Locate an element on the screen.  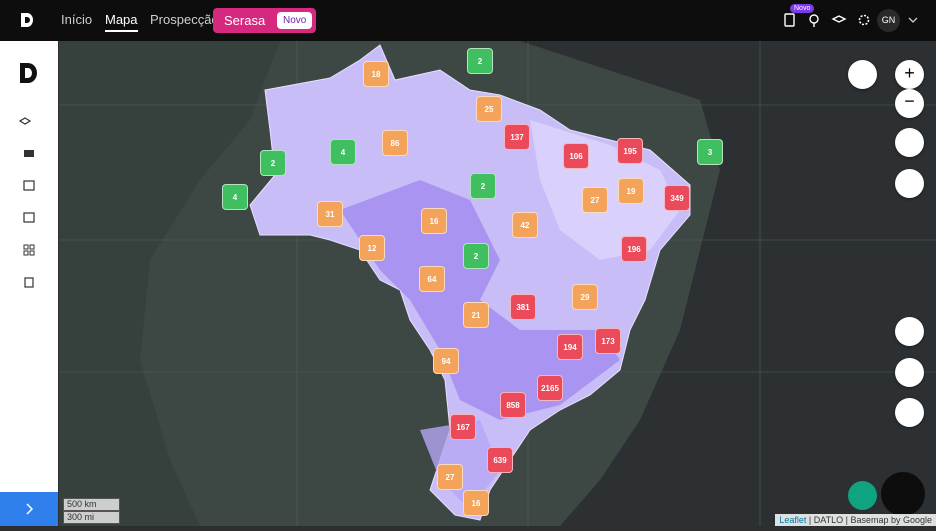
dropdown is located at coordinates (913, 20).